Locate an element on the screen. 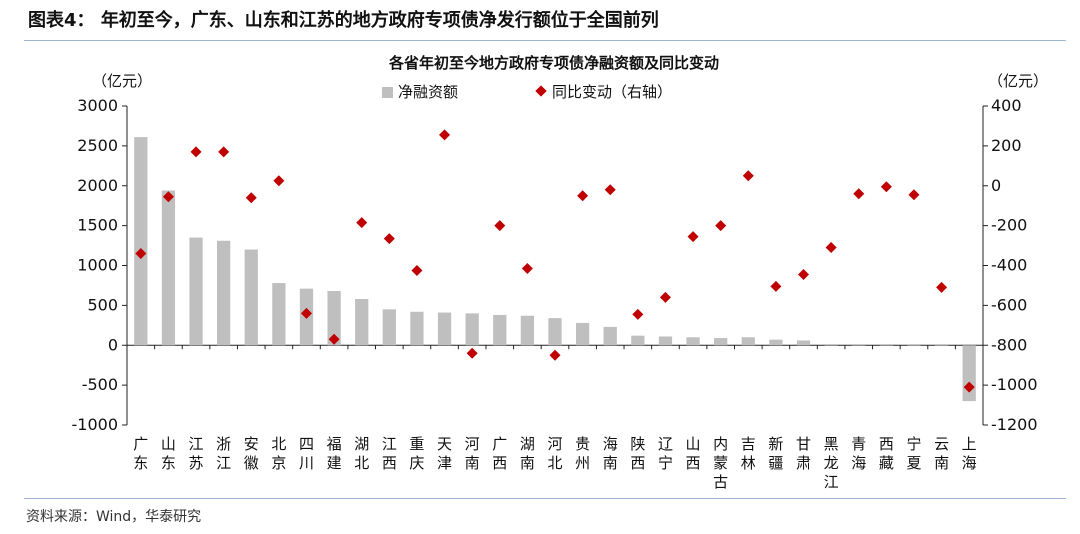 This screenshot has width=1080, height=534. x-category-label: 宁夏 is located at coordinates (913, 453).